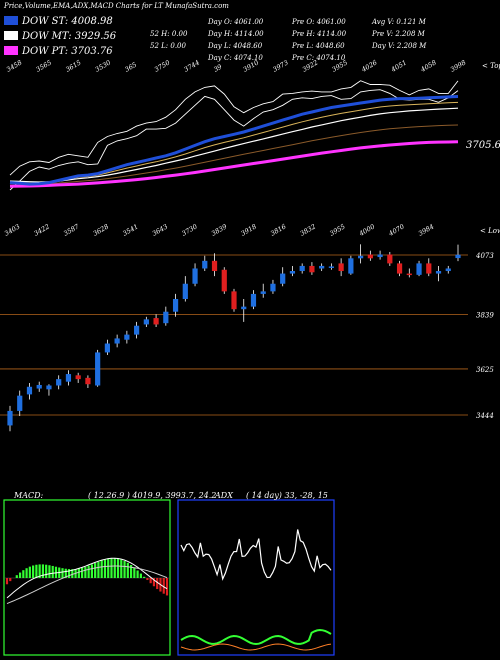  I want to click on high-envelope-line, so click(234, 128).